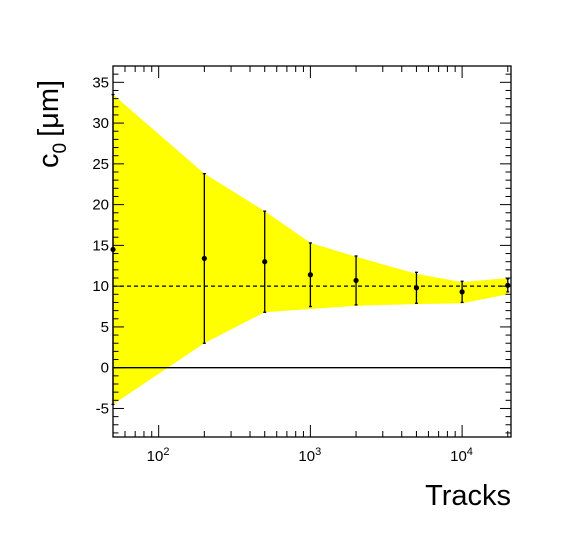  I want to click on y-tick-label: 0, so click(105, 368).